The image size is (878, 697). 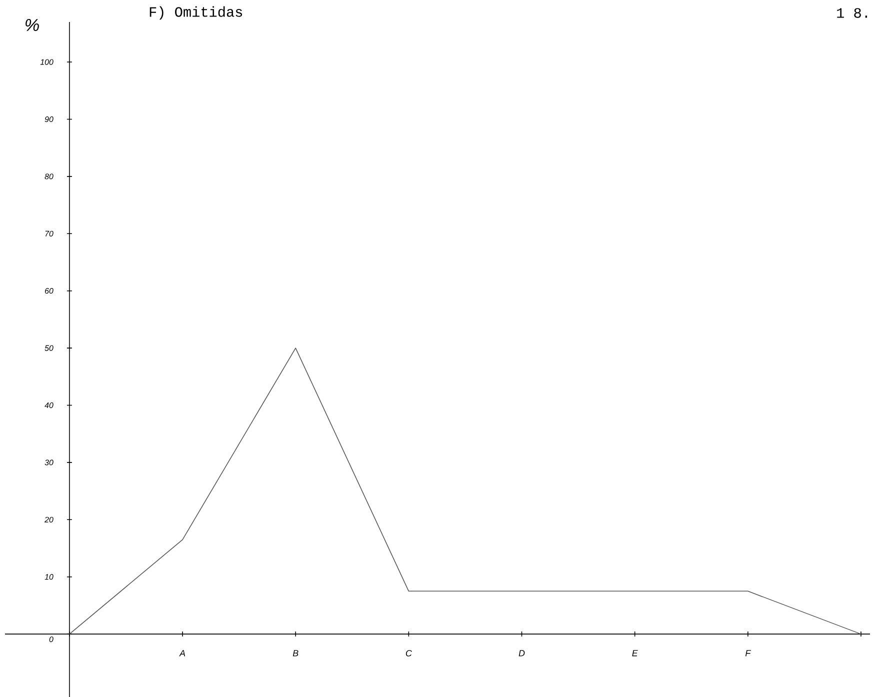 What do you see at coordinates (635, 653) in the screenshot?
I see `x-tick-label: E` at bounding box center [635, 653].